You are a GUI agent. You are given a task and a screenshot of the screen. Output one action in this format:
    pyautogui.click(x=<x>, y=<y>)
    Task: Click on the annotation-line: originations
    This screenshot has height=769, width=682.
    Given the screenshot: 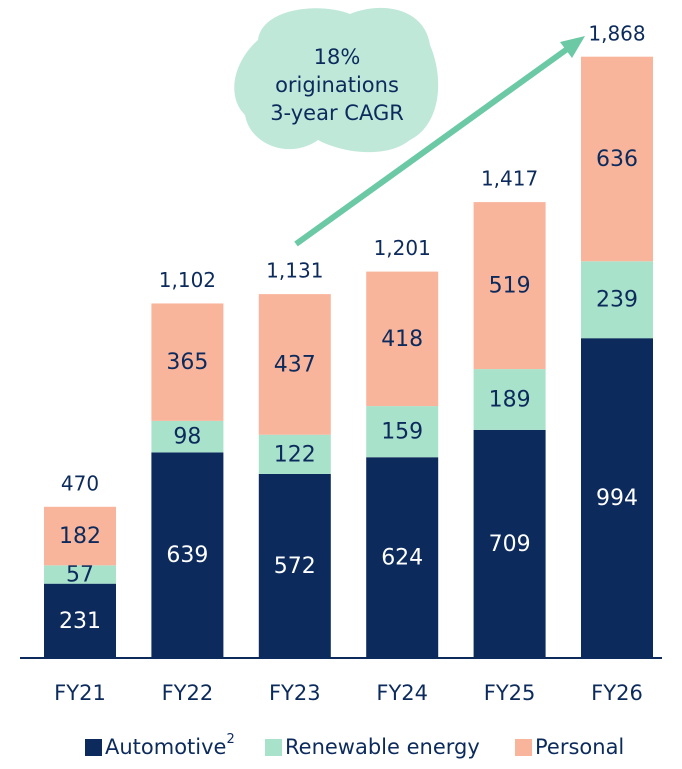 What is the action you would take?
    pyautogui.click(x=337, y=85)
    